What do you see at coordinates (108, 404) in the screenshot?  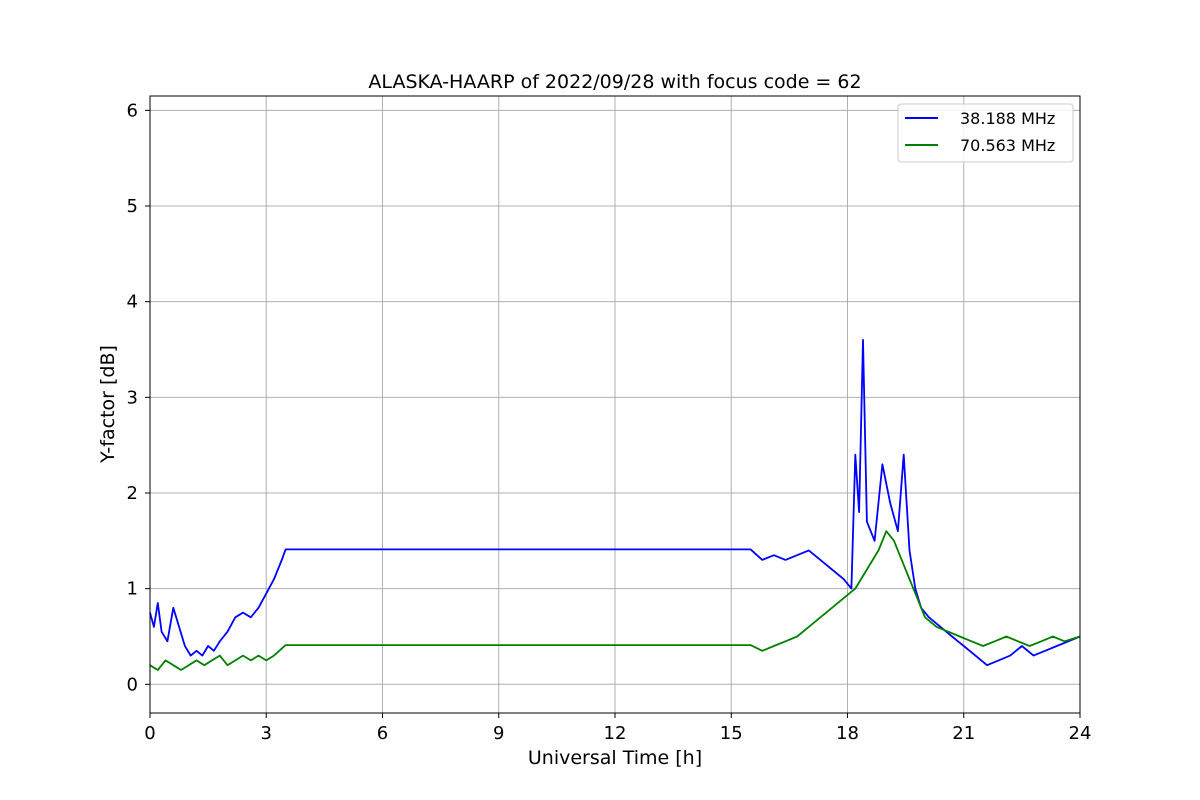 I see `y-axis-title: Y-factor [dB]` at bounding box center [108, 404].